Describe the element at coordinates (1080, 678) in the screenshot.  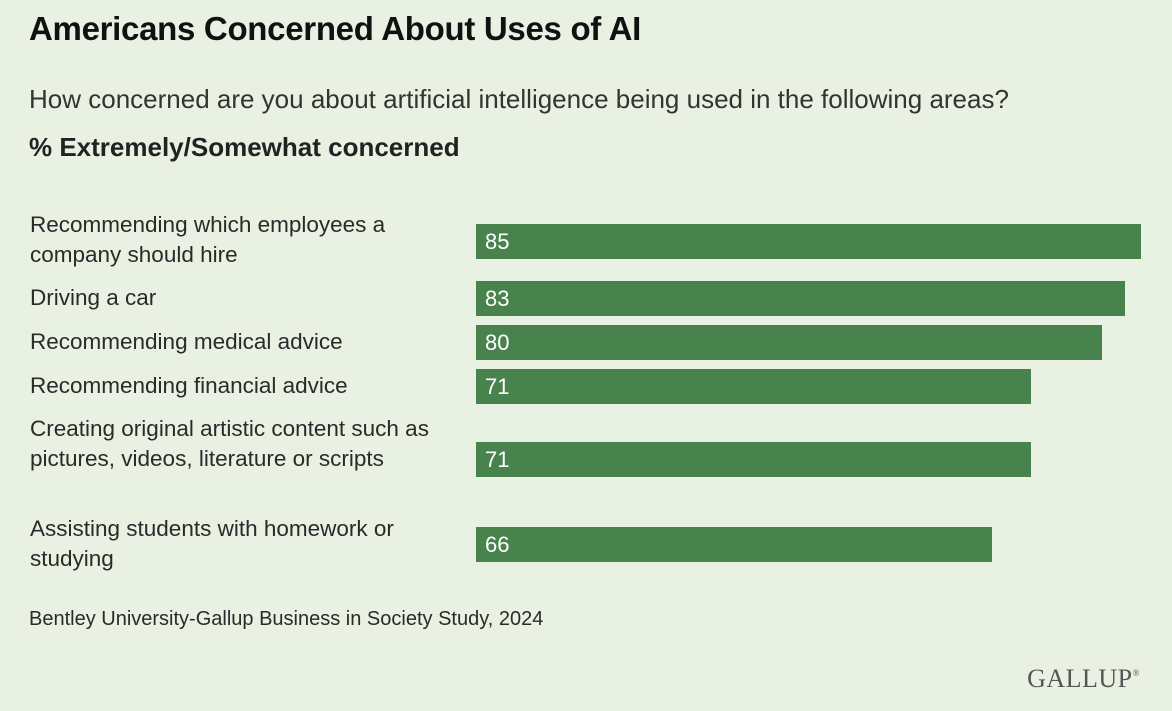
I see `logo-text: GALLUP` at that location.